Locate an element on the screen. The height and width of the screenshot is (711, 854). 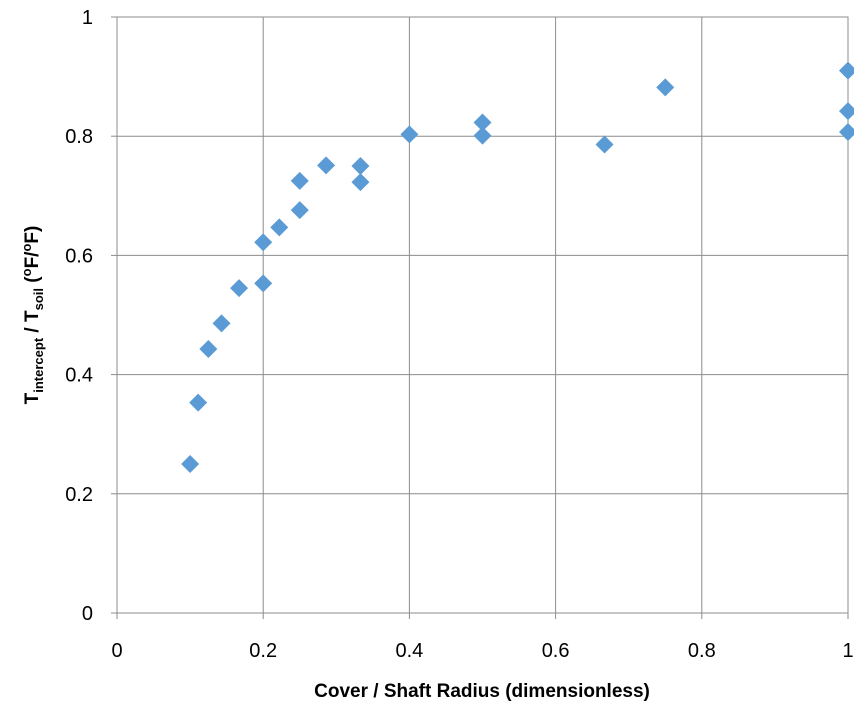
y-axis-title-sup2: o is located at coordinates (26, 248).